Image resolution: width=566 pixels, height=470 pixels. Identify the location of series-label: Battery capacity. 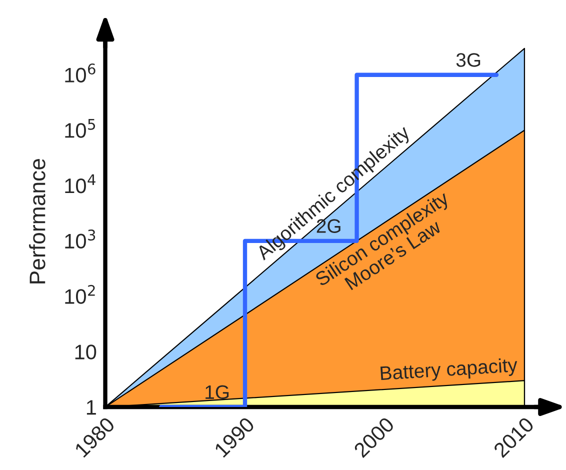
(449, 370).